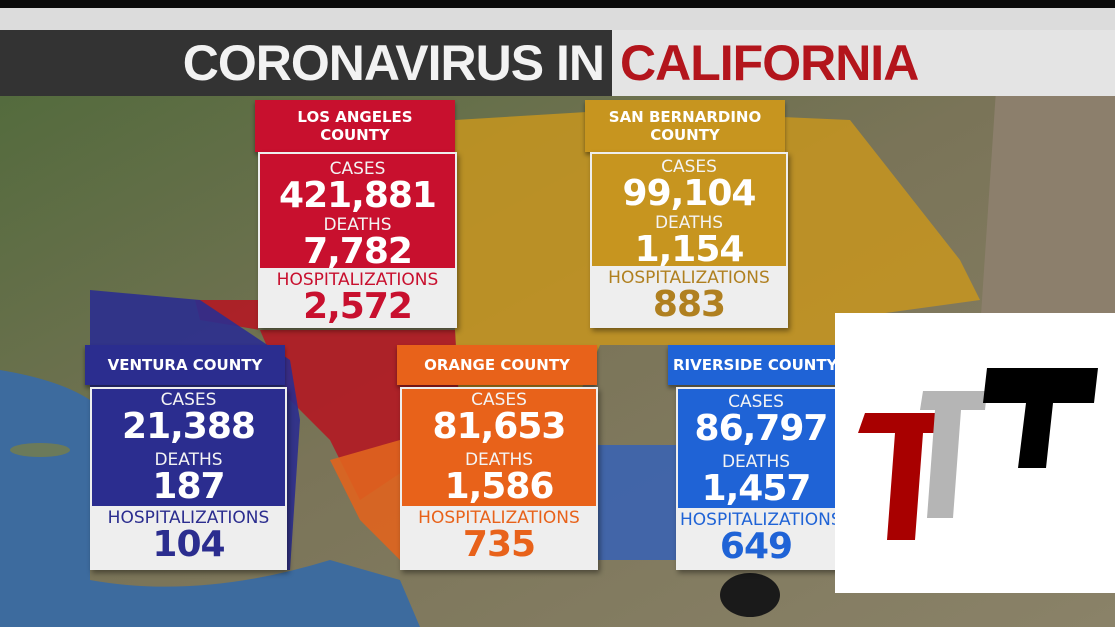  I want to click on county-name: ORANGE COUNTY, so click(497, 365).